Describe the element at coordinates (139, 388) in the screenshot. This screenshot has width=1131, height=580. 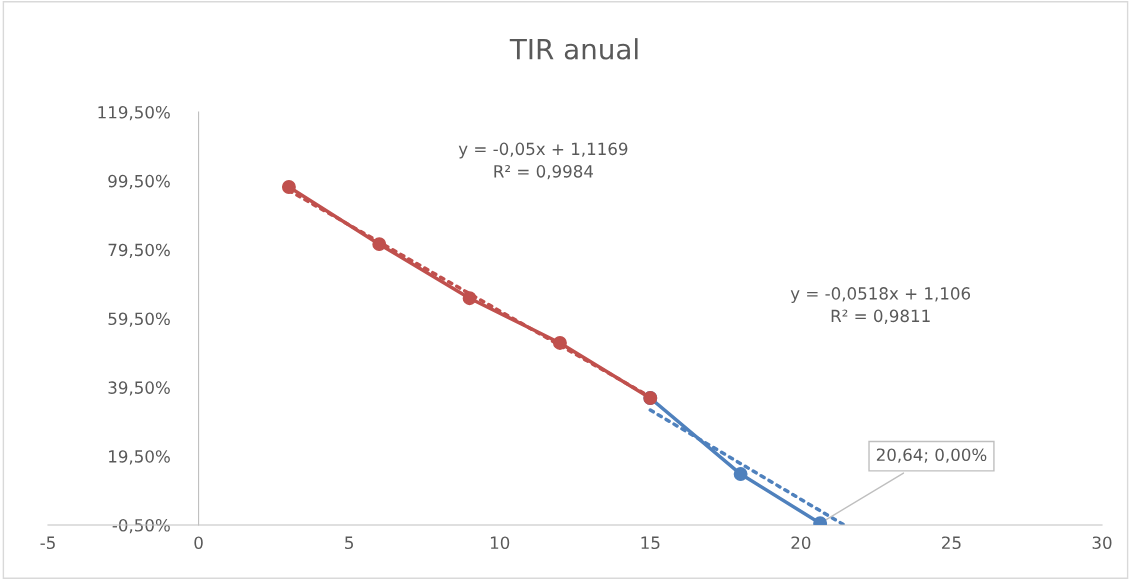
I see `y-tick-label: 39,50%` at that location.